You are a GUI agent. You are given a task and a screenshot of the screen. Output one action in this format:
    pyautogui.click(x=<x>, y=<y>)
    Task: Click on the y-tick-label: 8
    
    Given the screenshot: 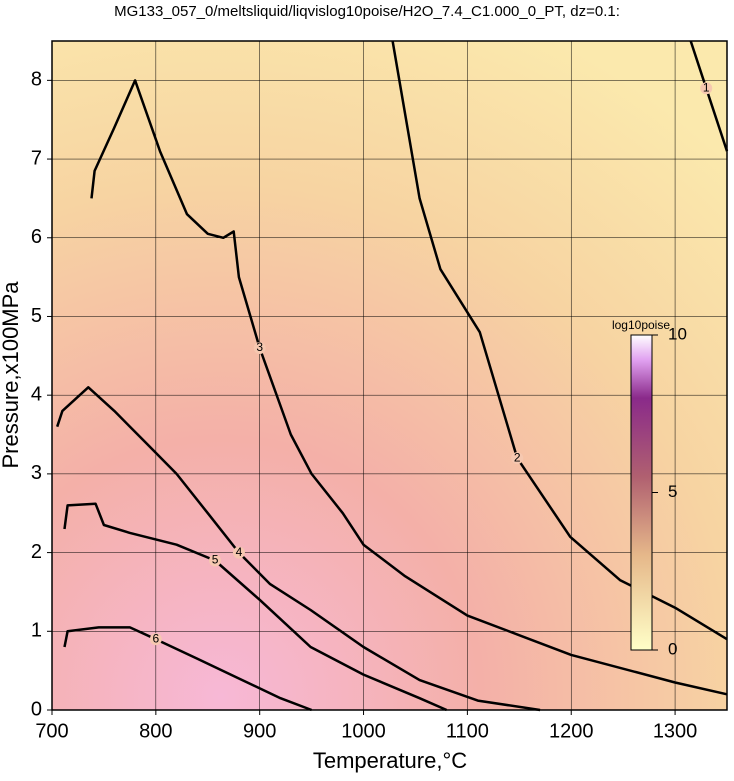 What is the action you would take?
    pyautogui.click(x=36, y=80)
    